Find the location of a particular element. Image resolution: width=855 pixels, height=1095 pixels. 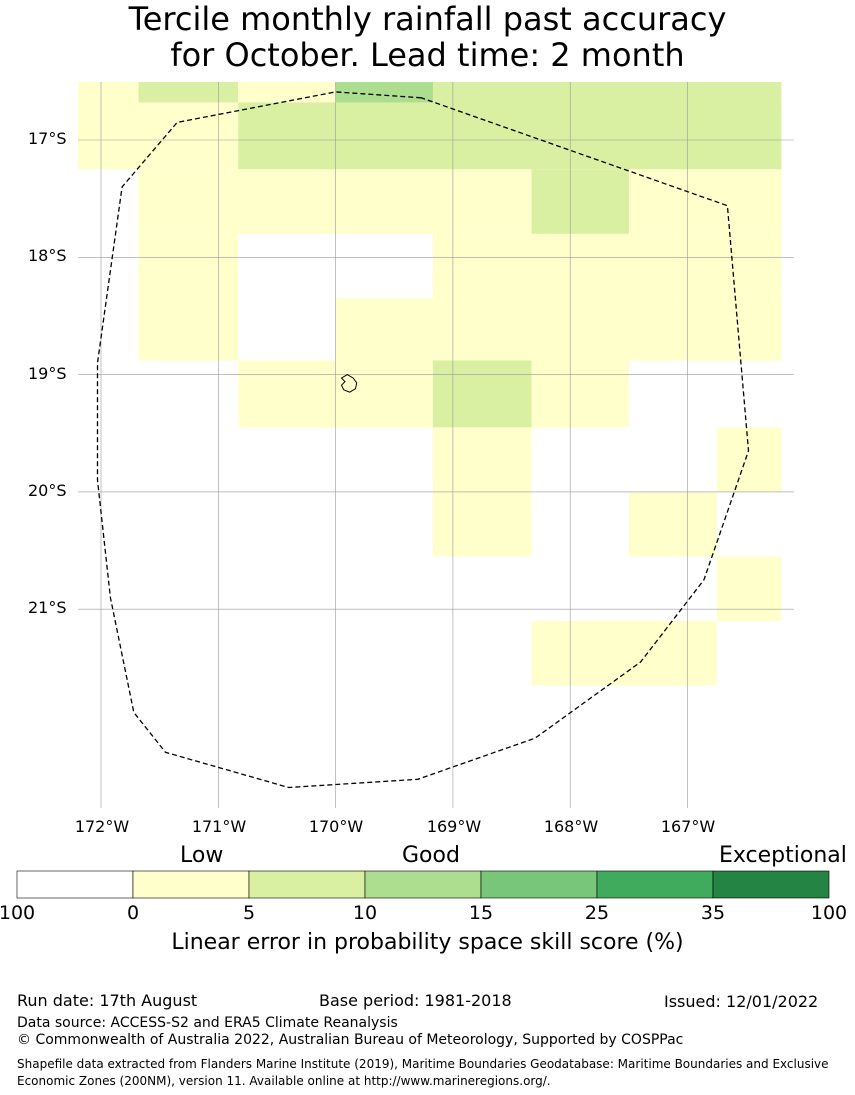

lon-label-171w: 171°W is located at coordinates (219, 826).